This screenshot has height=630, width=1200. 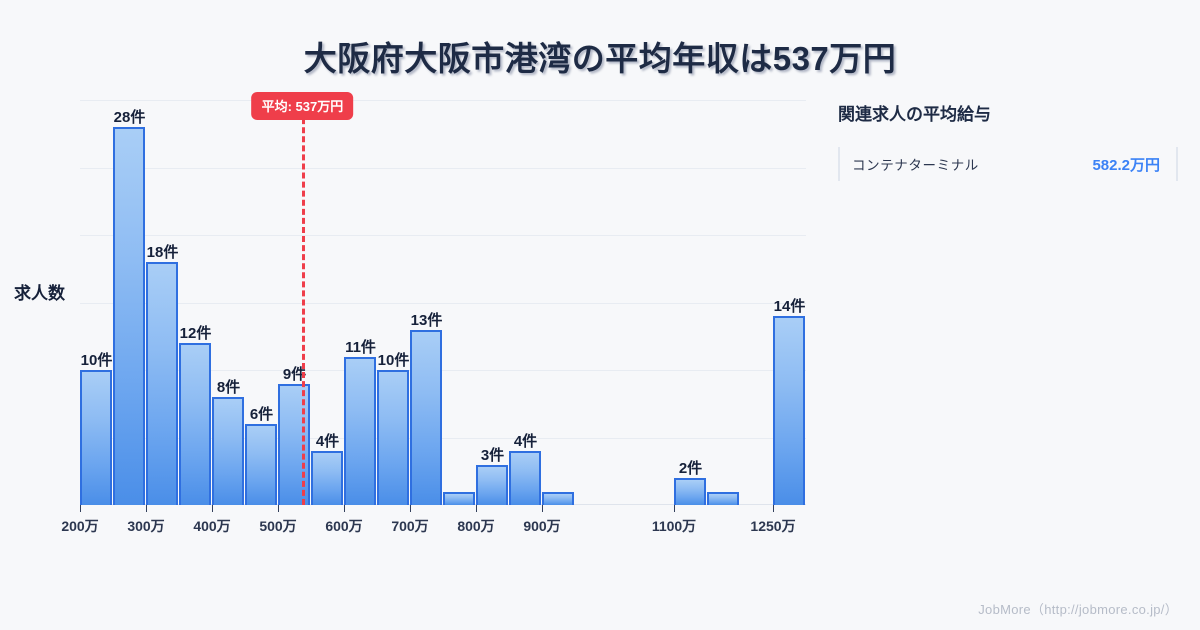 I want to click on bar-value-label: 14件, so click(x=789, y=306).